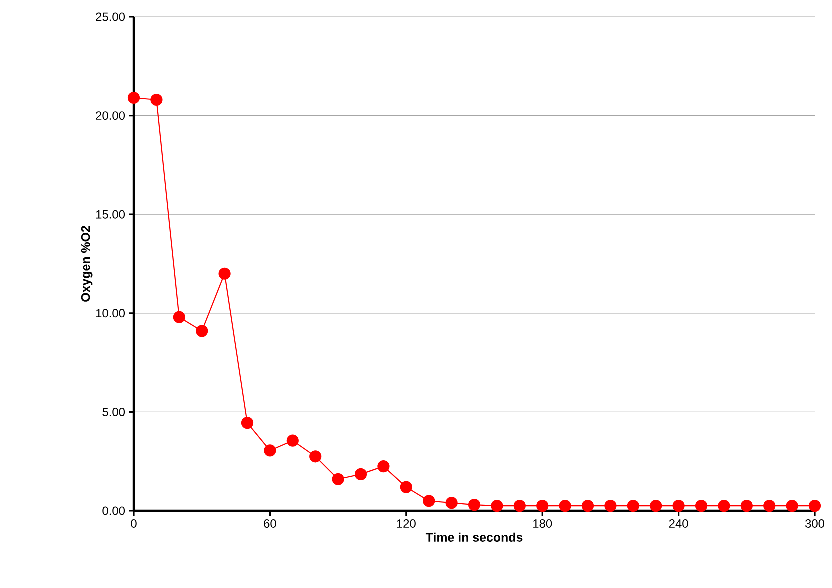 The height and width of the screenshot is (588, 832). Describe the element at coordinates (543, 524) in the screenshot. I see `x-tick-label: 180` at that location.